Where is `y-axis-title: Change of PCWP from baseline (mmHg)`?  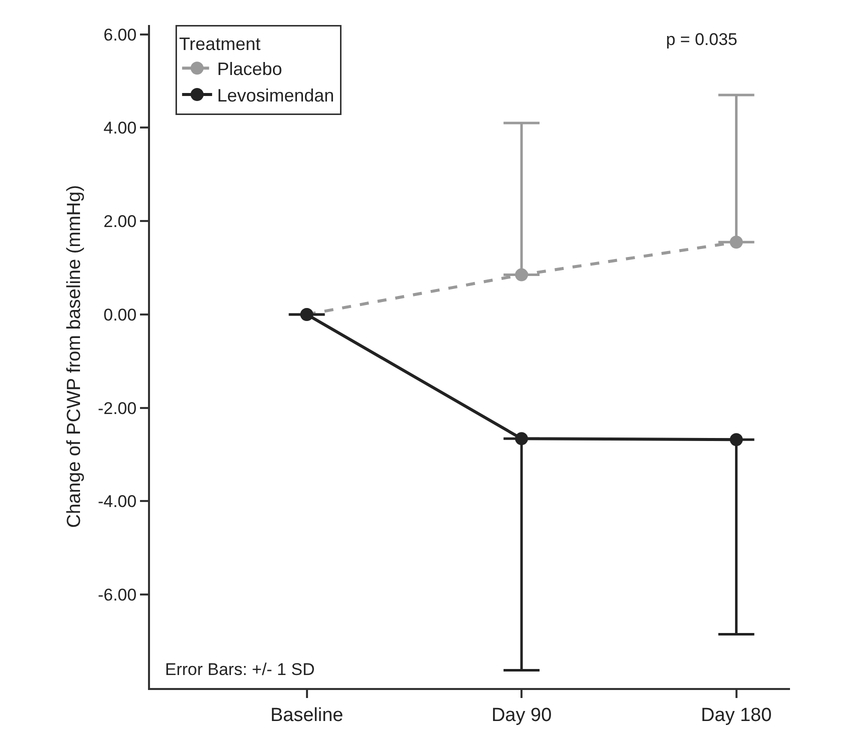 y-axis-title: Change of PCWP from baseline (mmHg) is located at coordinates (75, 356).